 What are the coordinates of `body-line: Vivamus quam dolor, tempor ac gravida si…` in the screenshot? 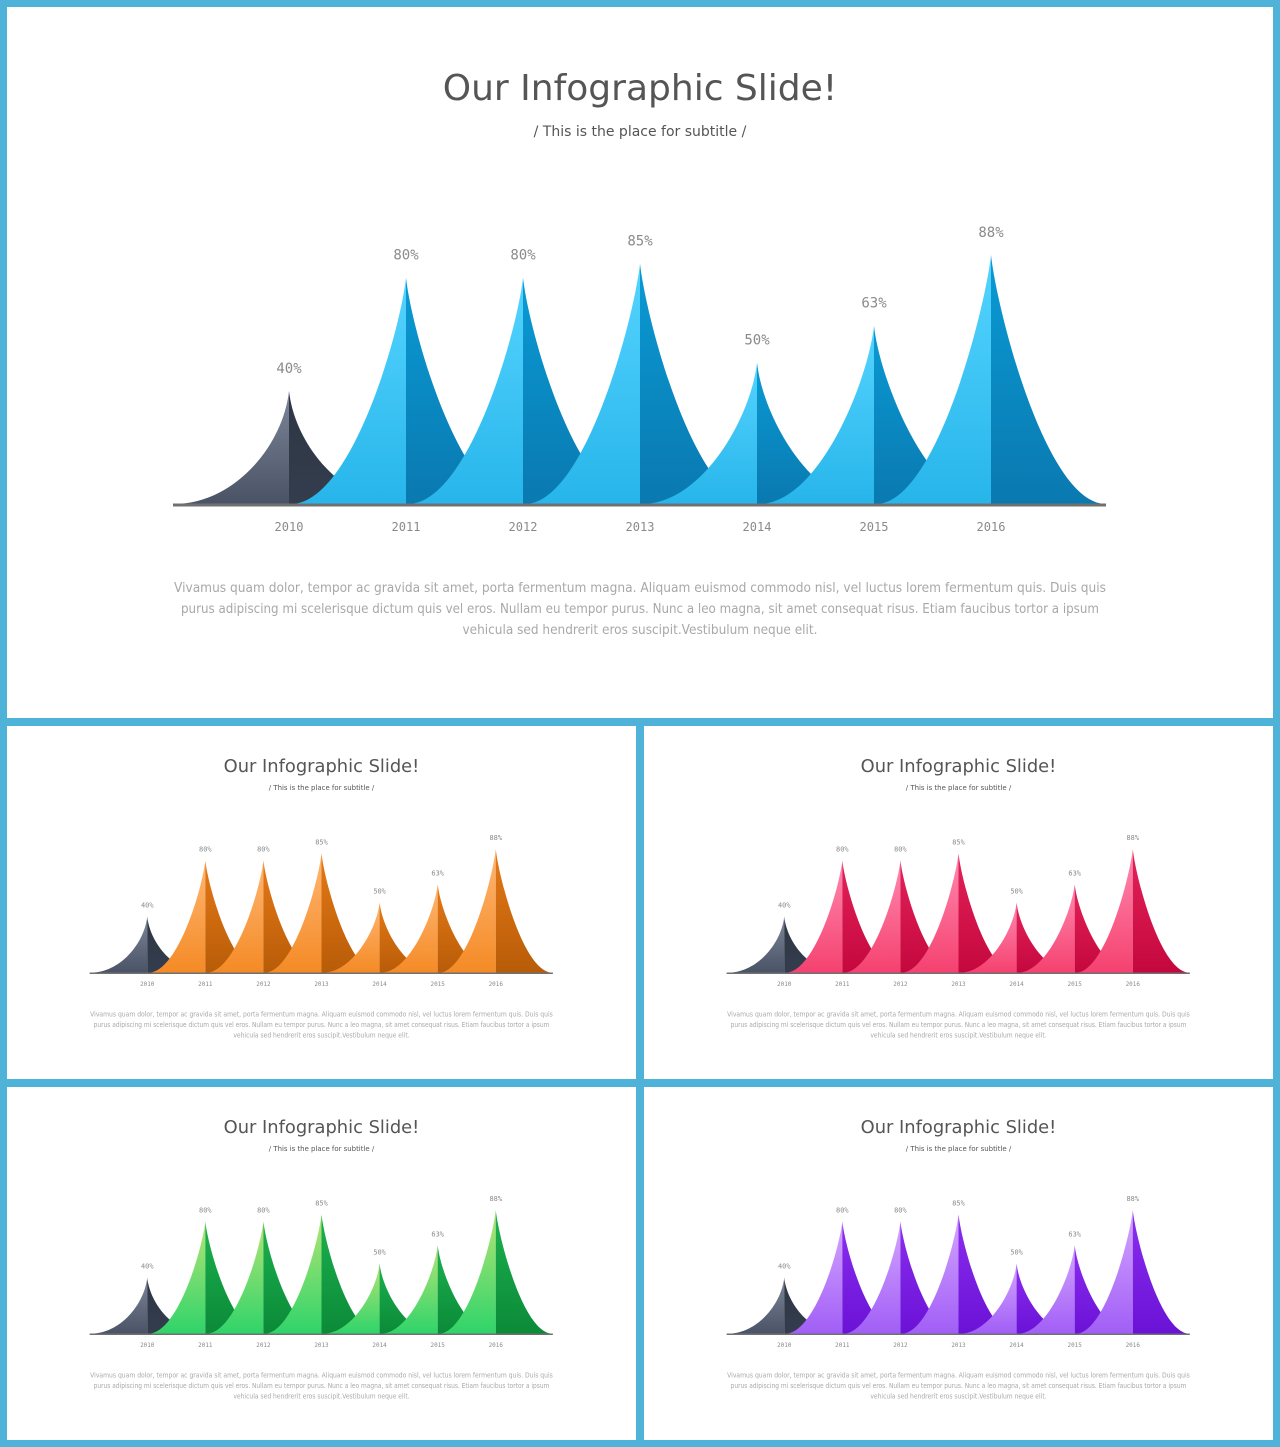 It's located at (958, 1375).